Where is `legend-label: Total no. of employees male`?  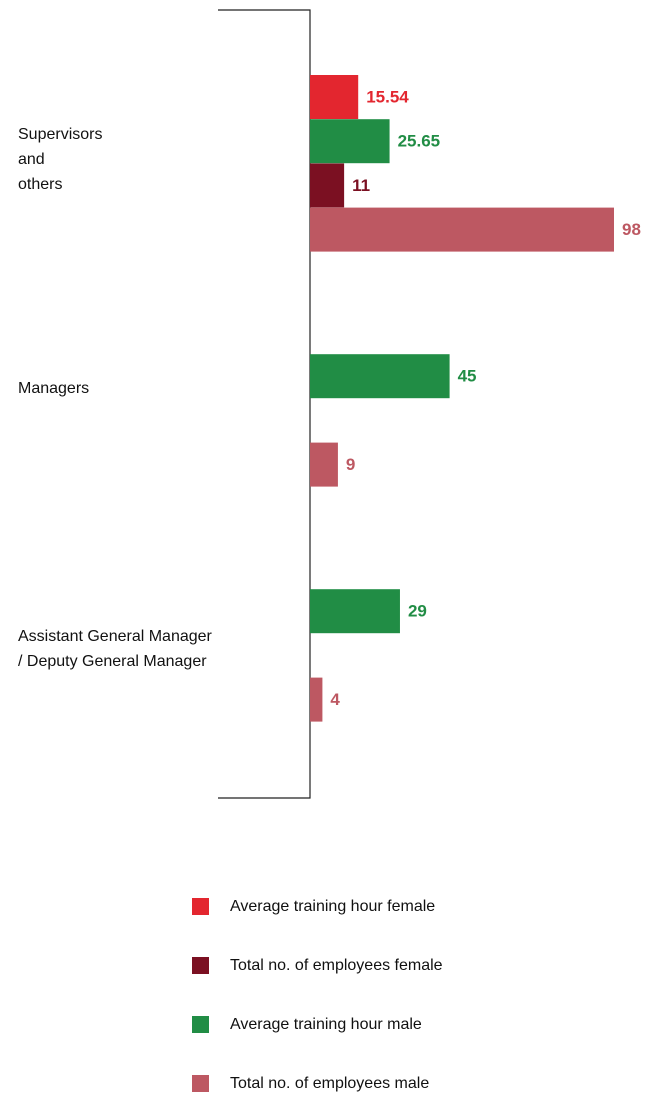 legend-label: Total no. of employees male is located at coordinates (329, 1083).